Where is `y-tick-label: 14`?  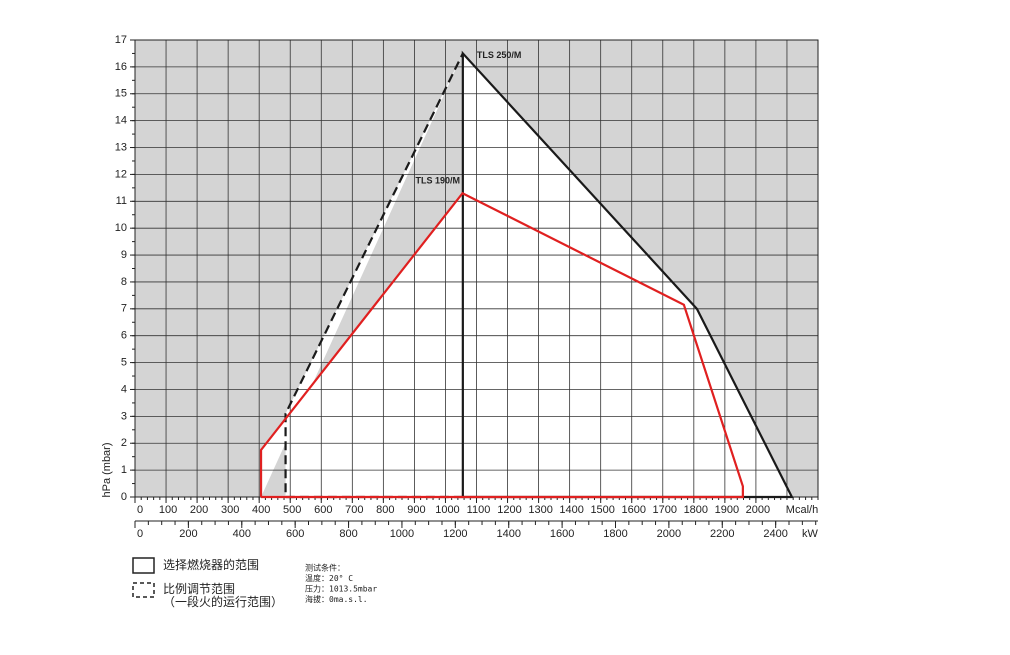 y-tick-label: 14 is located at coordinates (121, 121).